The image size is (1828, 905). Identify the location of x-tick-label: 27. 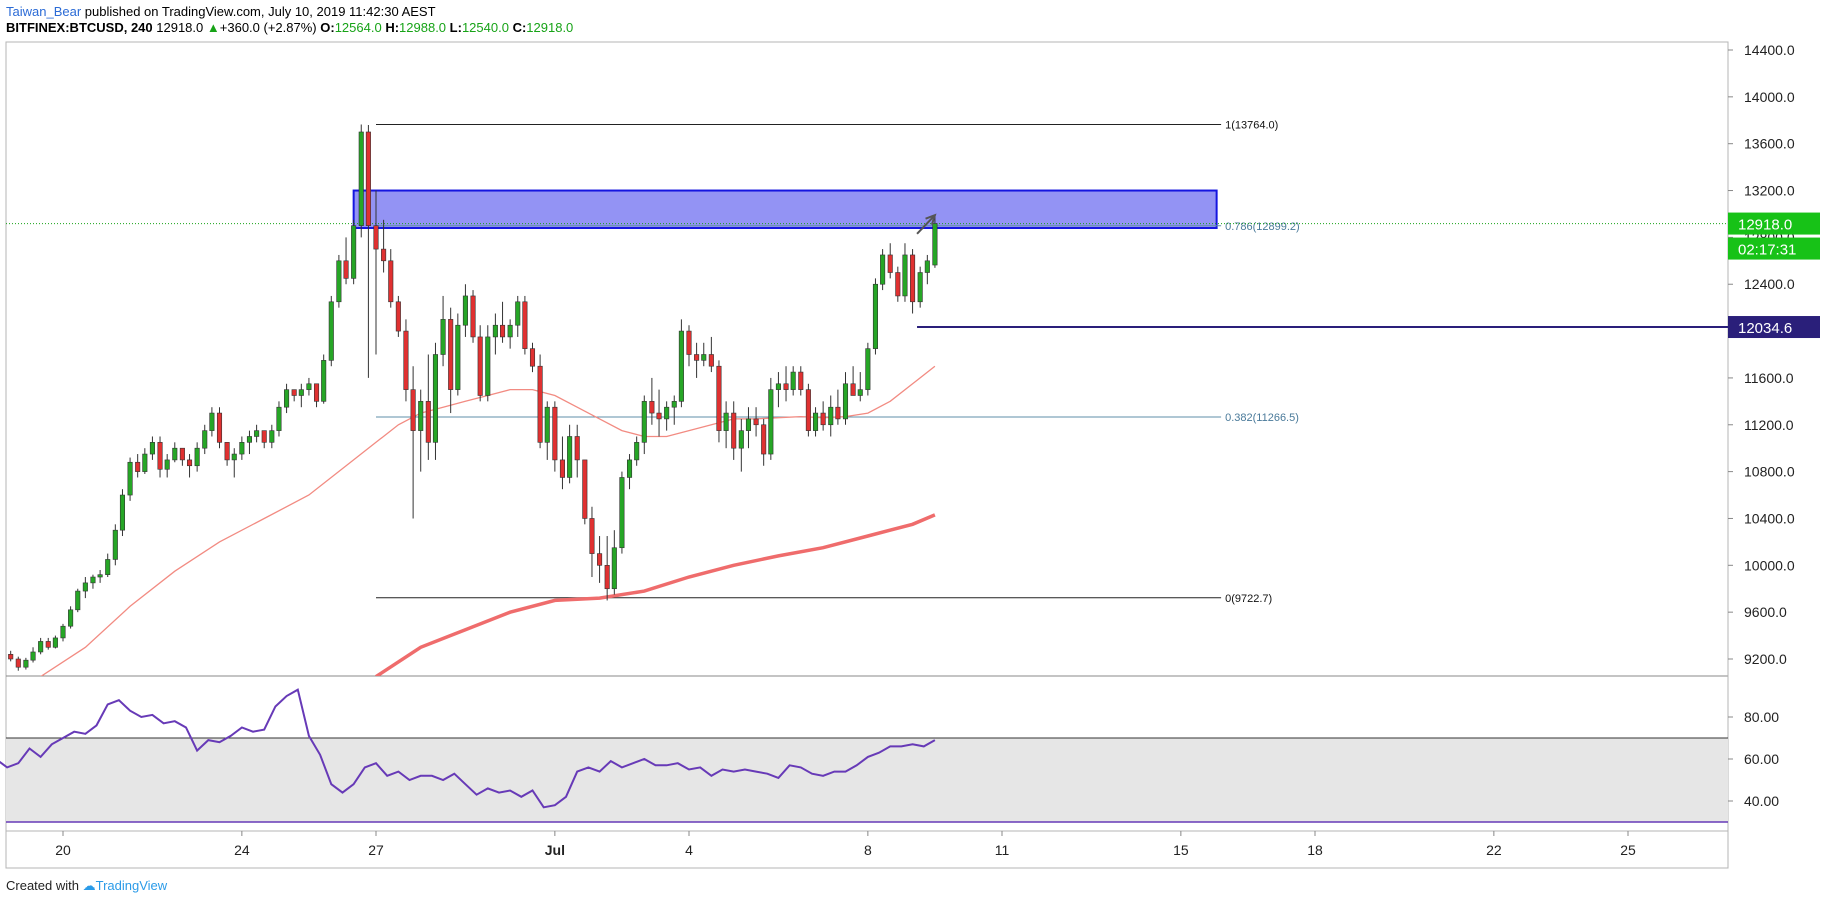
(376, 850).